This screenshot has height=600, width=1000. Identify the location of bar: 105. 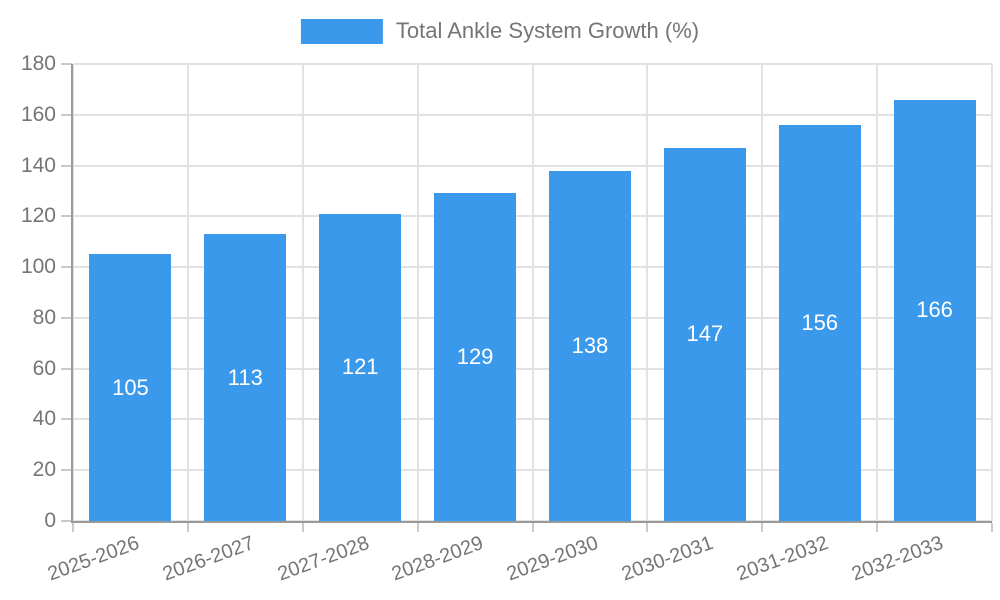
(130, 387).